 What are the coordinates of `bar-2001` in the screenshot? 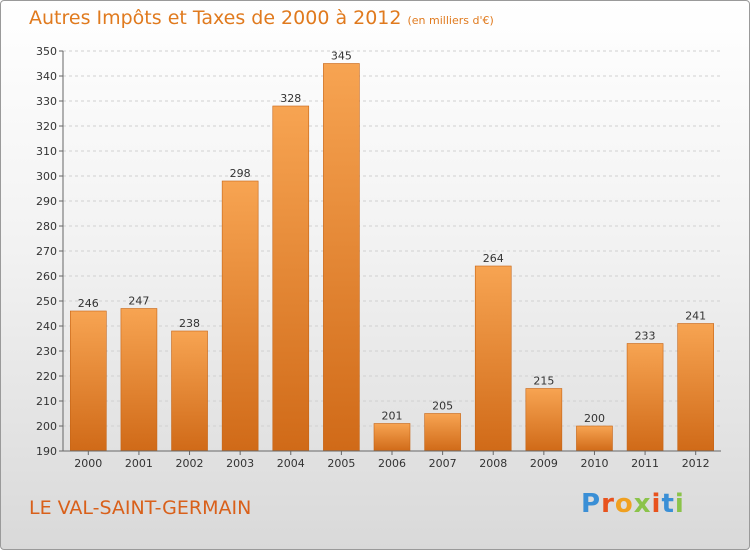 It's located at (139, 380).